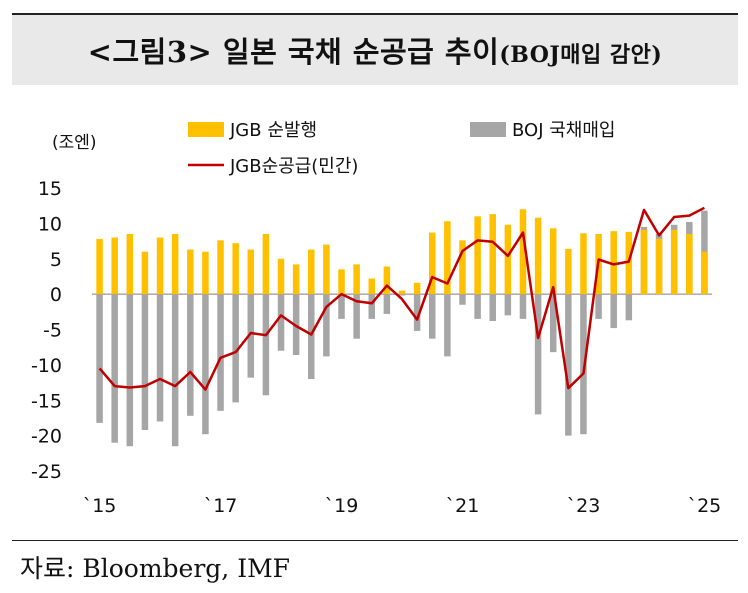 The image size is (748, 593). Describe the element at coordinates (46, 472) in the screenshot. I see `y-tick-label: -25` at that location.